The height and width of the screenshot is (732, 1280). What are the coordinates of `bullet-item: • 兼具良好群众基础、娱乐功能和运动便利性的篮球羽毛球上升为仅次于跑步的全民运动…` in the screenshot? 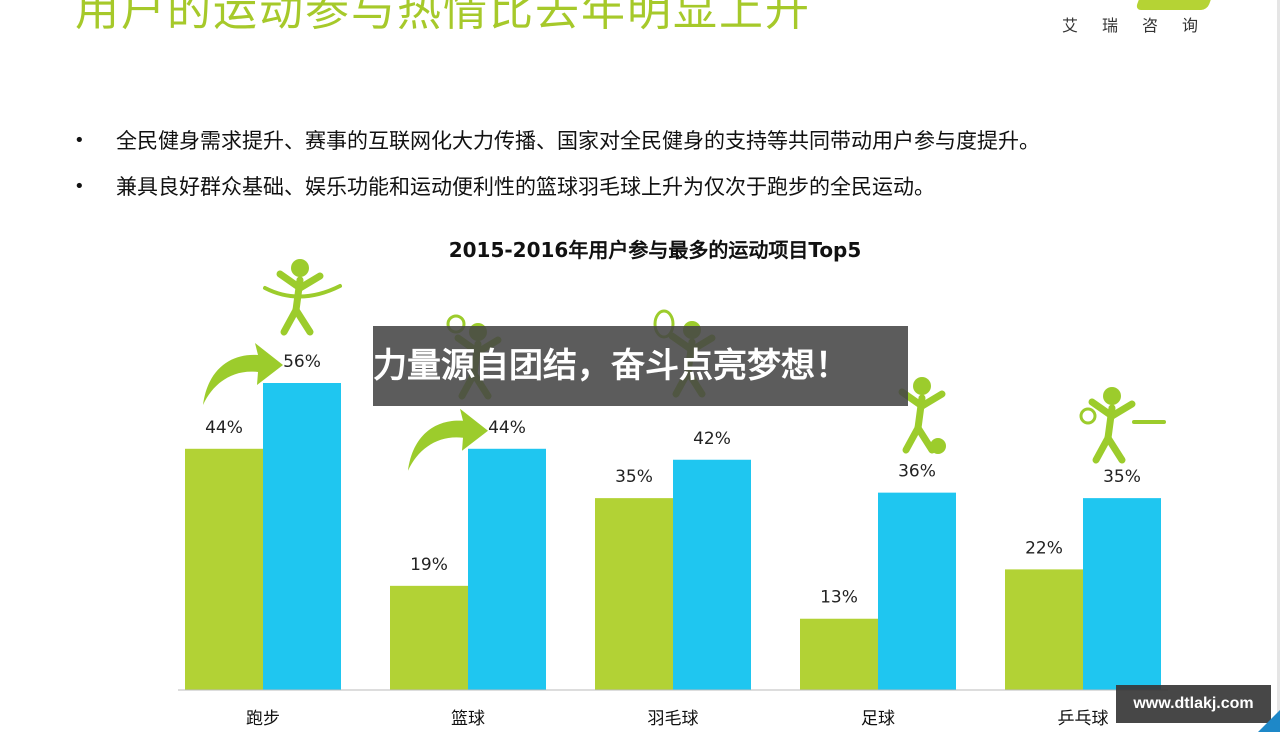 It's located at (556, 187).